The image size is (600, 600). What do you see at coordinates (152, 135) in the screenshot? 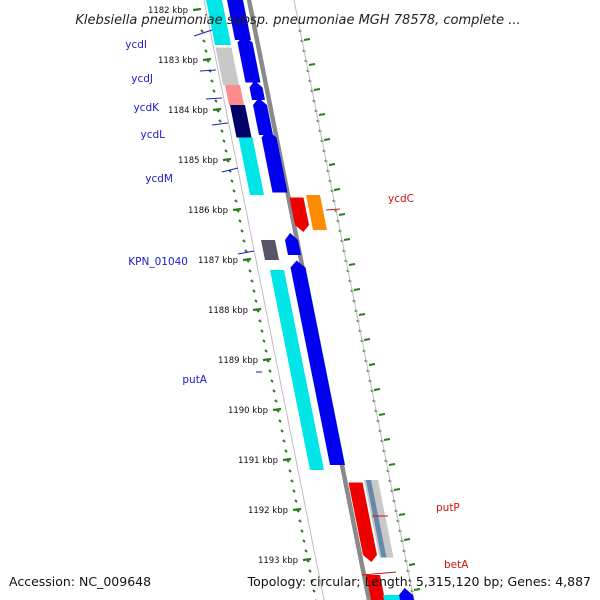
I see `gene-label-ycdL: ycdL` at bounding box center [152, 135].